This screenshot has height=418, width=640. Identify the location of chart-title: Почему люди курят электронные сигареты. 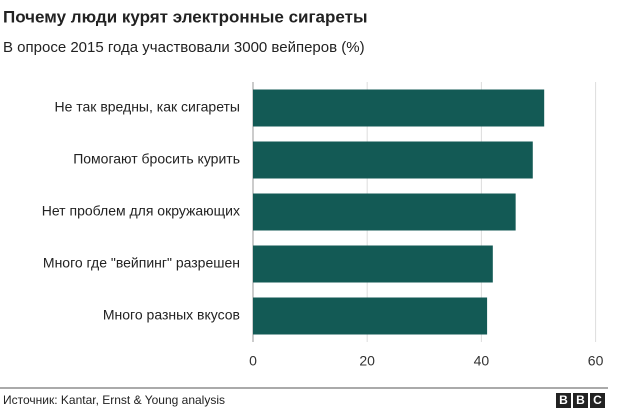
(185, 16).